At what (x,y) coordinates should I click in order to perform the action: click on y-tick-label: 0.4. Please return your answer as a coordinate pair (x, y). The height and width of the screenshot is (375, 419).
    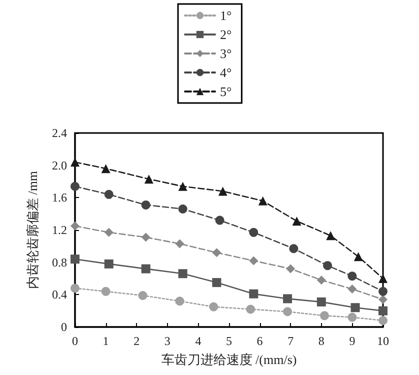
    Looking at the image, I should click on (59, 295).